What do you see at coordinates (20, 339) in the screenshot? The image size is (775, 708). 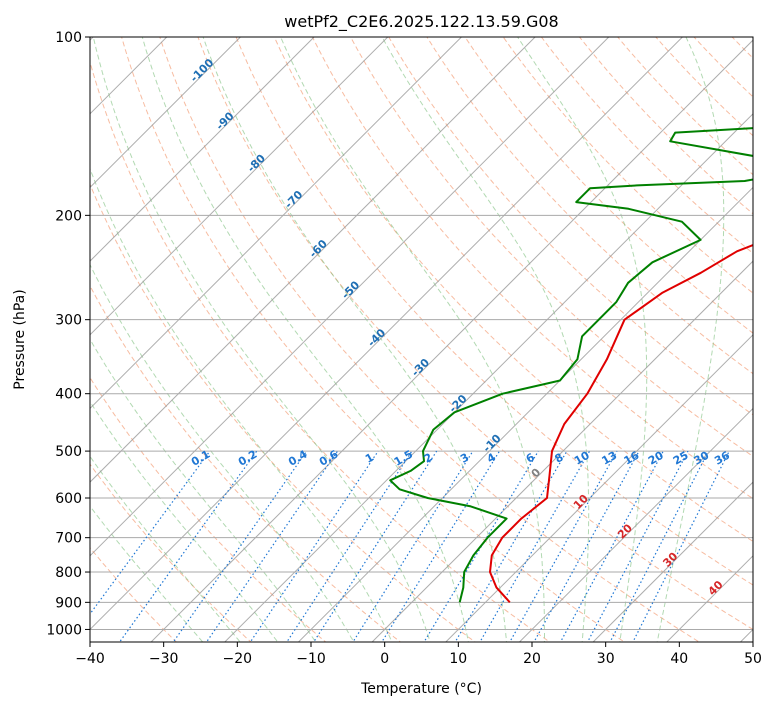 I see `y-axis-label: Pressure (hPa)` at bounding box center [20, 339].